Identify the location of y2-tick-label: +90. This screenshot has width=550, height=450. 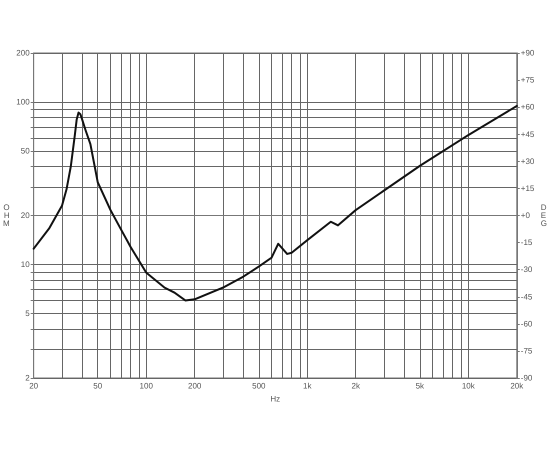
(527, 53).